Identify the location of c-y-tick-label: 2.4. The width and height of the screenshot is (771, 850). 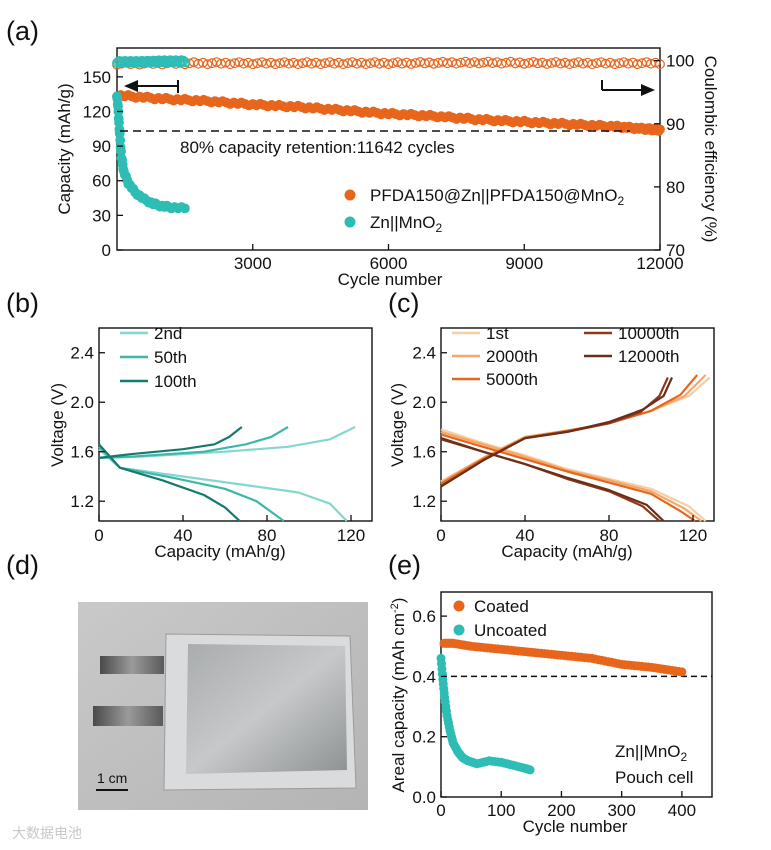
(424, 353).